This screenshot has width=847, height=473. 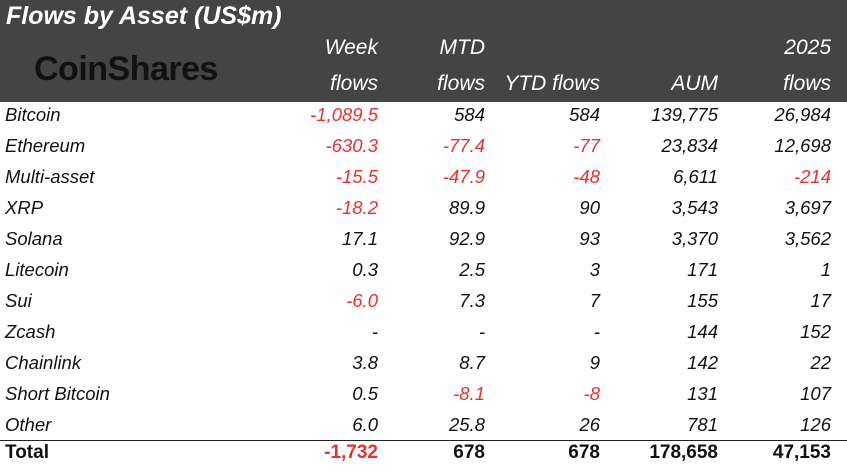 What do you see at coordinates (18, 300) in the screenshot?
I see `asset-name: Sui` at bounding box center [18, 300].